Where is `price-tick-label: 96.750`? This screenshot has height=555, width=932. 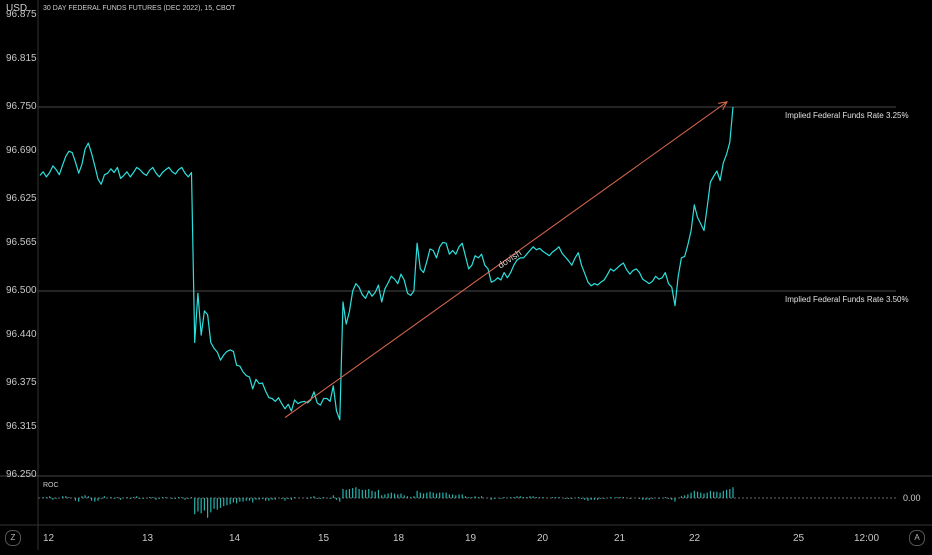
price-tick-label: 96.750 is located at coordinates (21, 106).